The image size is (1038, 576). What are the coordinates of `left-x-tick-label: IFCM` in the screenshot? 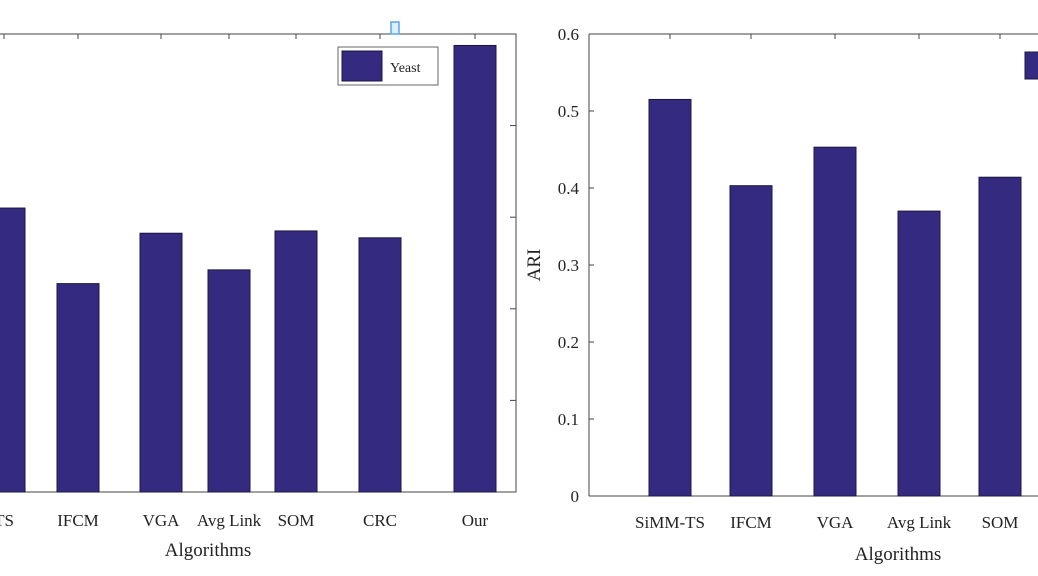 It's located at (78, 520).